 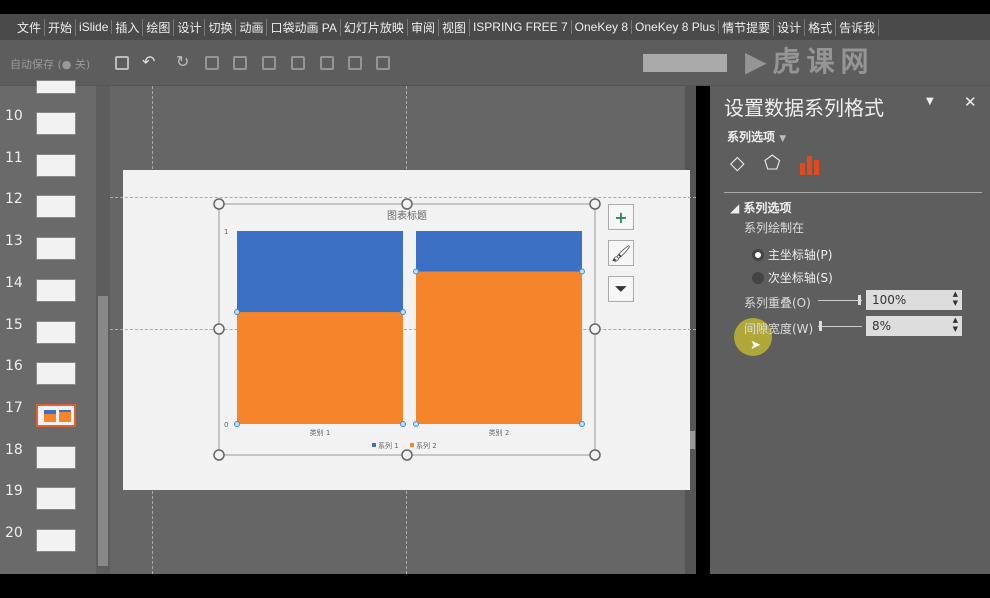 I want to click on ribbon-tab: 审阅, so click(x=423, y=27).